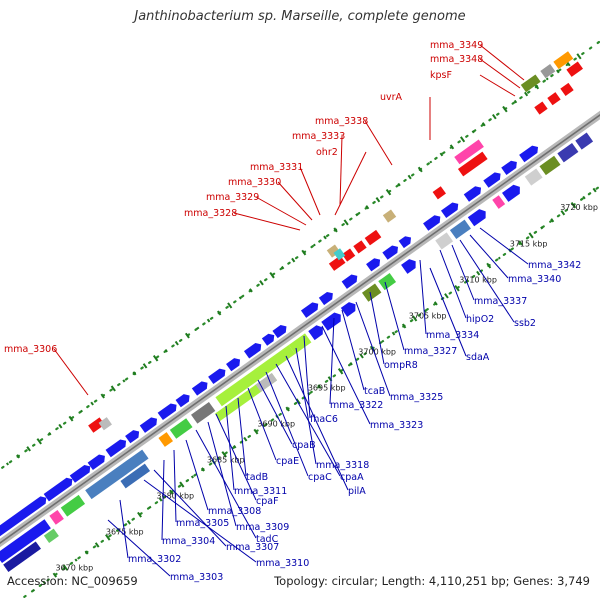 This screenshot has width=600, height=600. Describe the element at coordinates (262, 527) in the screenshot. I see `lower-feature-label: mma_3309` at that location.